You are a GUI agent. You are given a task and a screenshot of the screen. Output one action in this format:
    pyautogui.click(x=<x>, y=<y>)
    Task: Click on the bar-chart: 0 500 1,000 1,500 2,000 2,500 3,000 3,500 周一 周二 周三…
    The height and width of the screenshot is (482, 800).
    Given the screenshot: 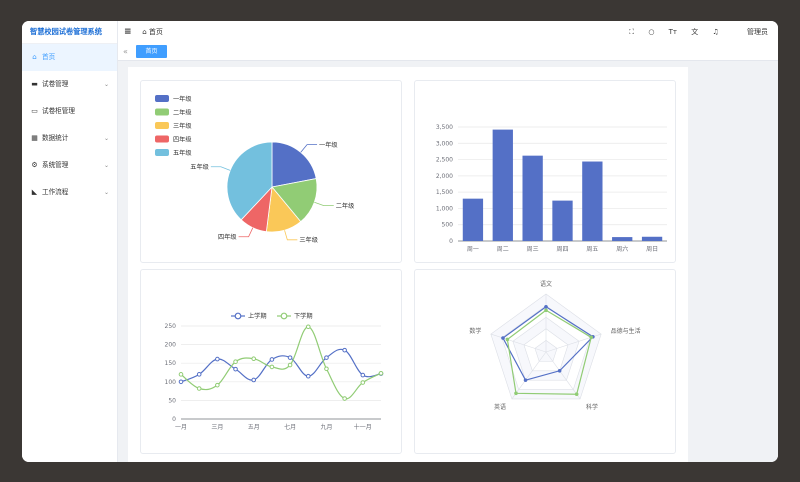 What is the action you would take?
    pyautogui.click(x=551, y=188)
    